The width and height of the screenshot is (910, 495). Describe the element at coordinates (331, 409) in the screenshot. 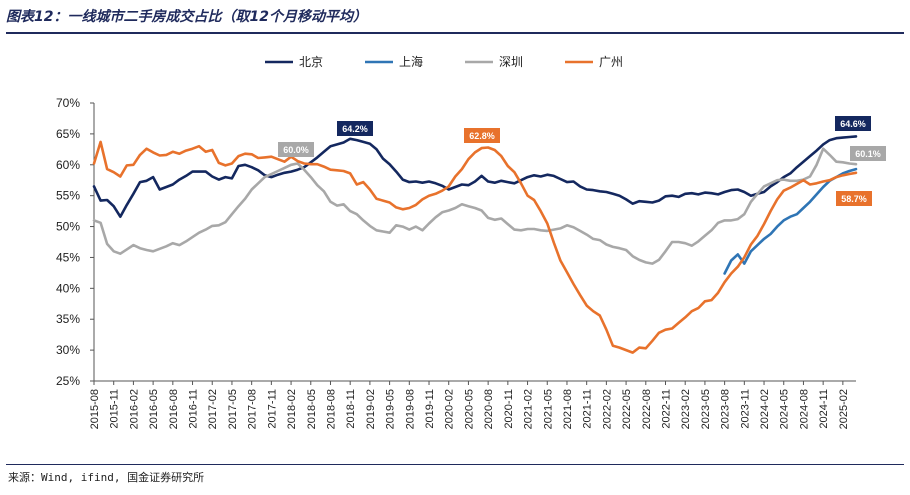

I see `x-tick-label: 2018-08` at that location.